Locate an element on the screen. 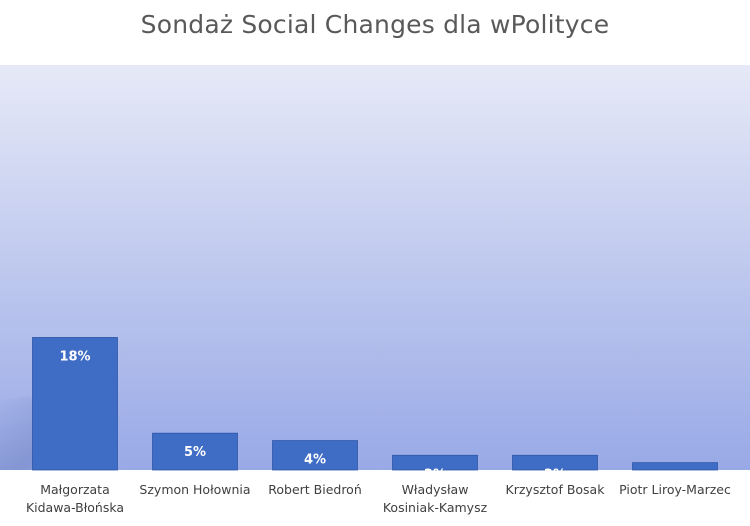 This screenshot has height=526, width=750. data-label-2: 4% is located at coordinates (315, 460).